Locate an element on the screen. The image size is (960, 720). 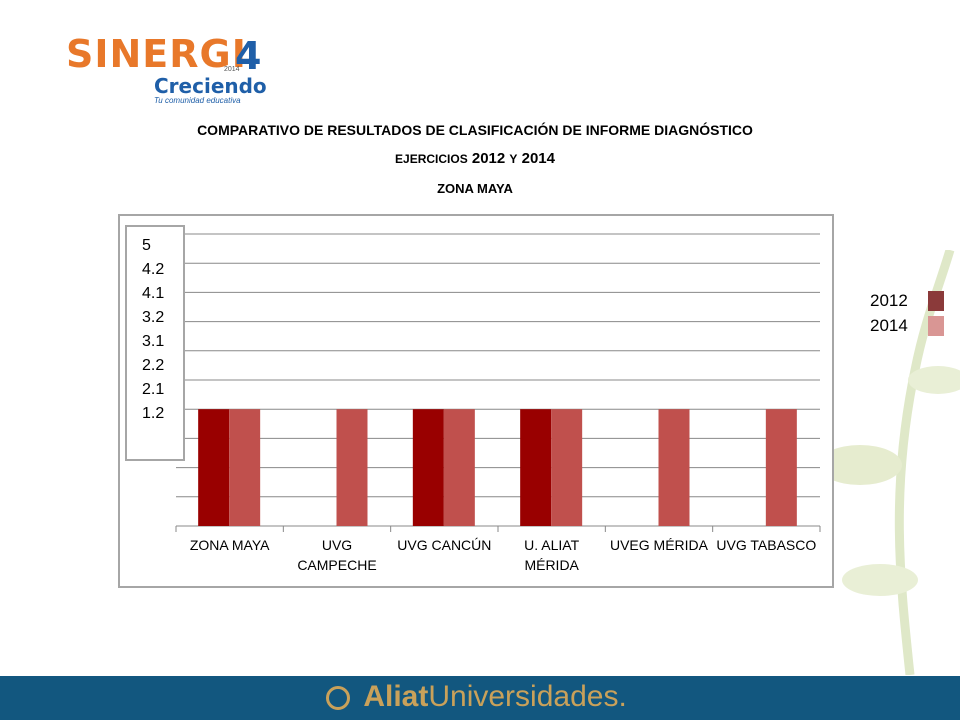
chart-title-line3: ZONA MAYA is located at coordinates (475, 188).